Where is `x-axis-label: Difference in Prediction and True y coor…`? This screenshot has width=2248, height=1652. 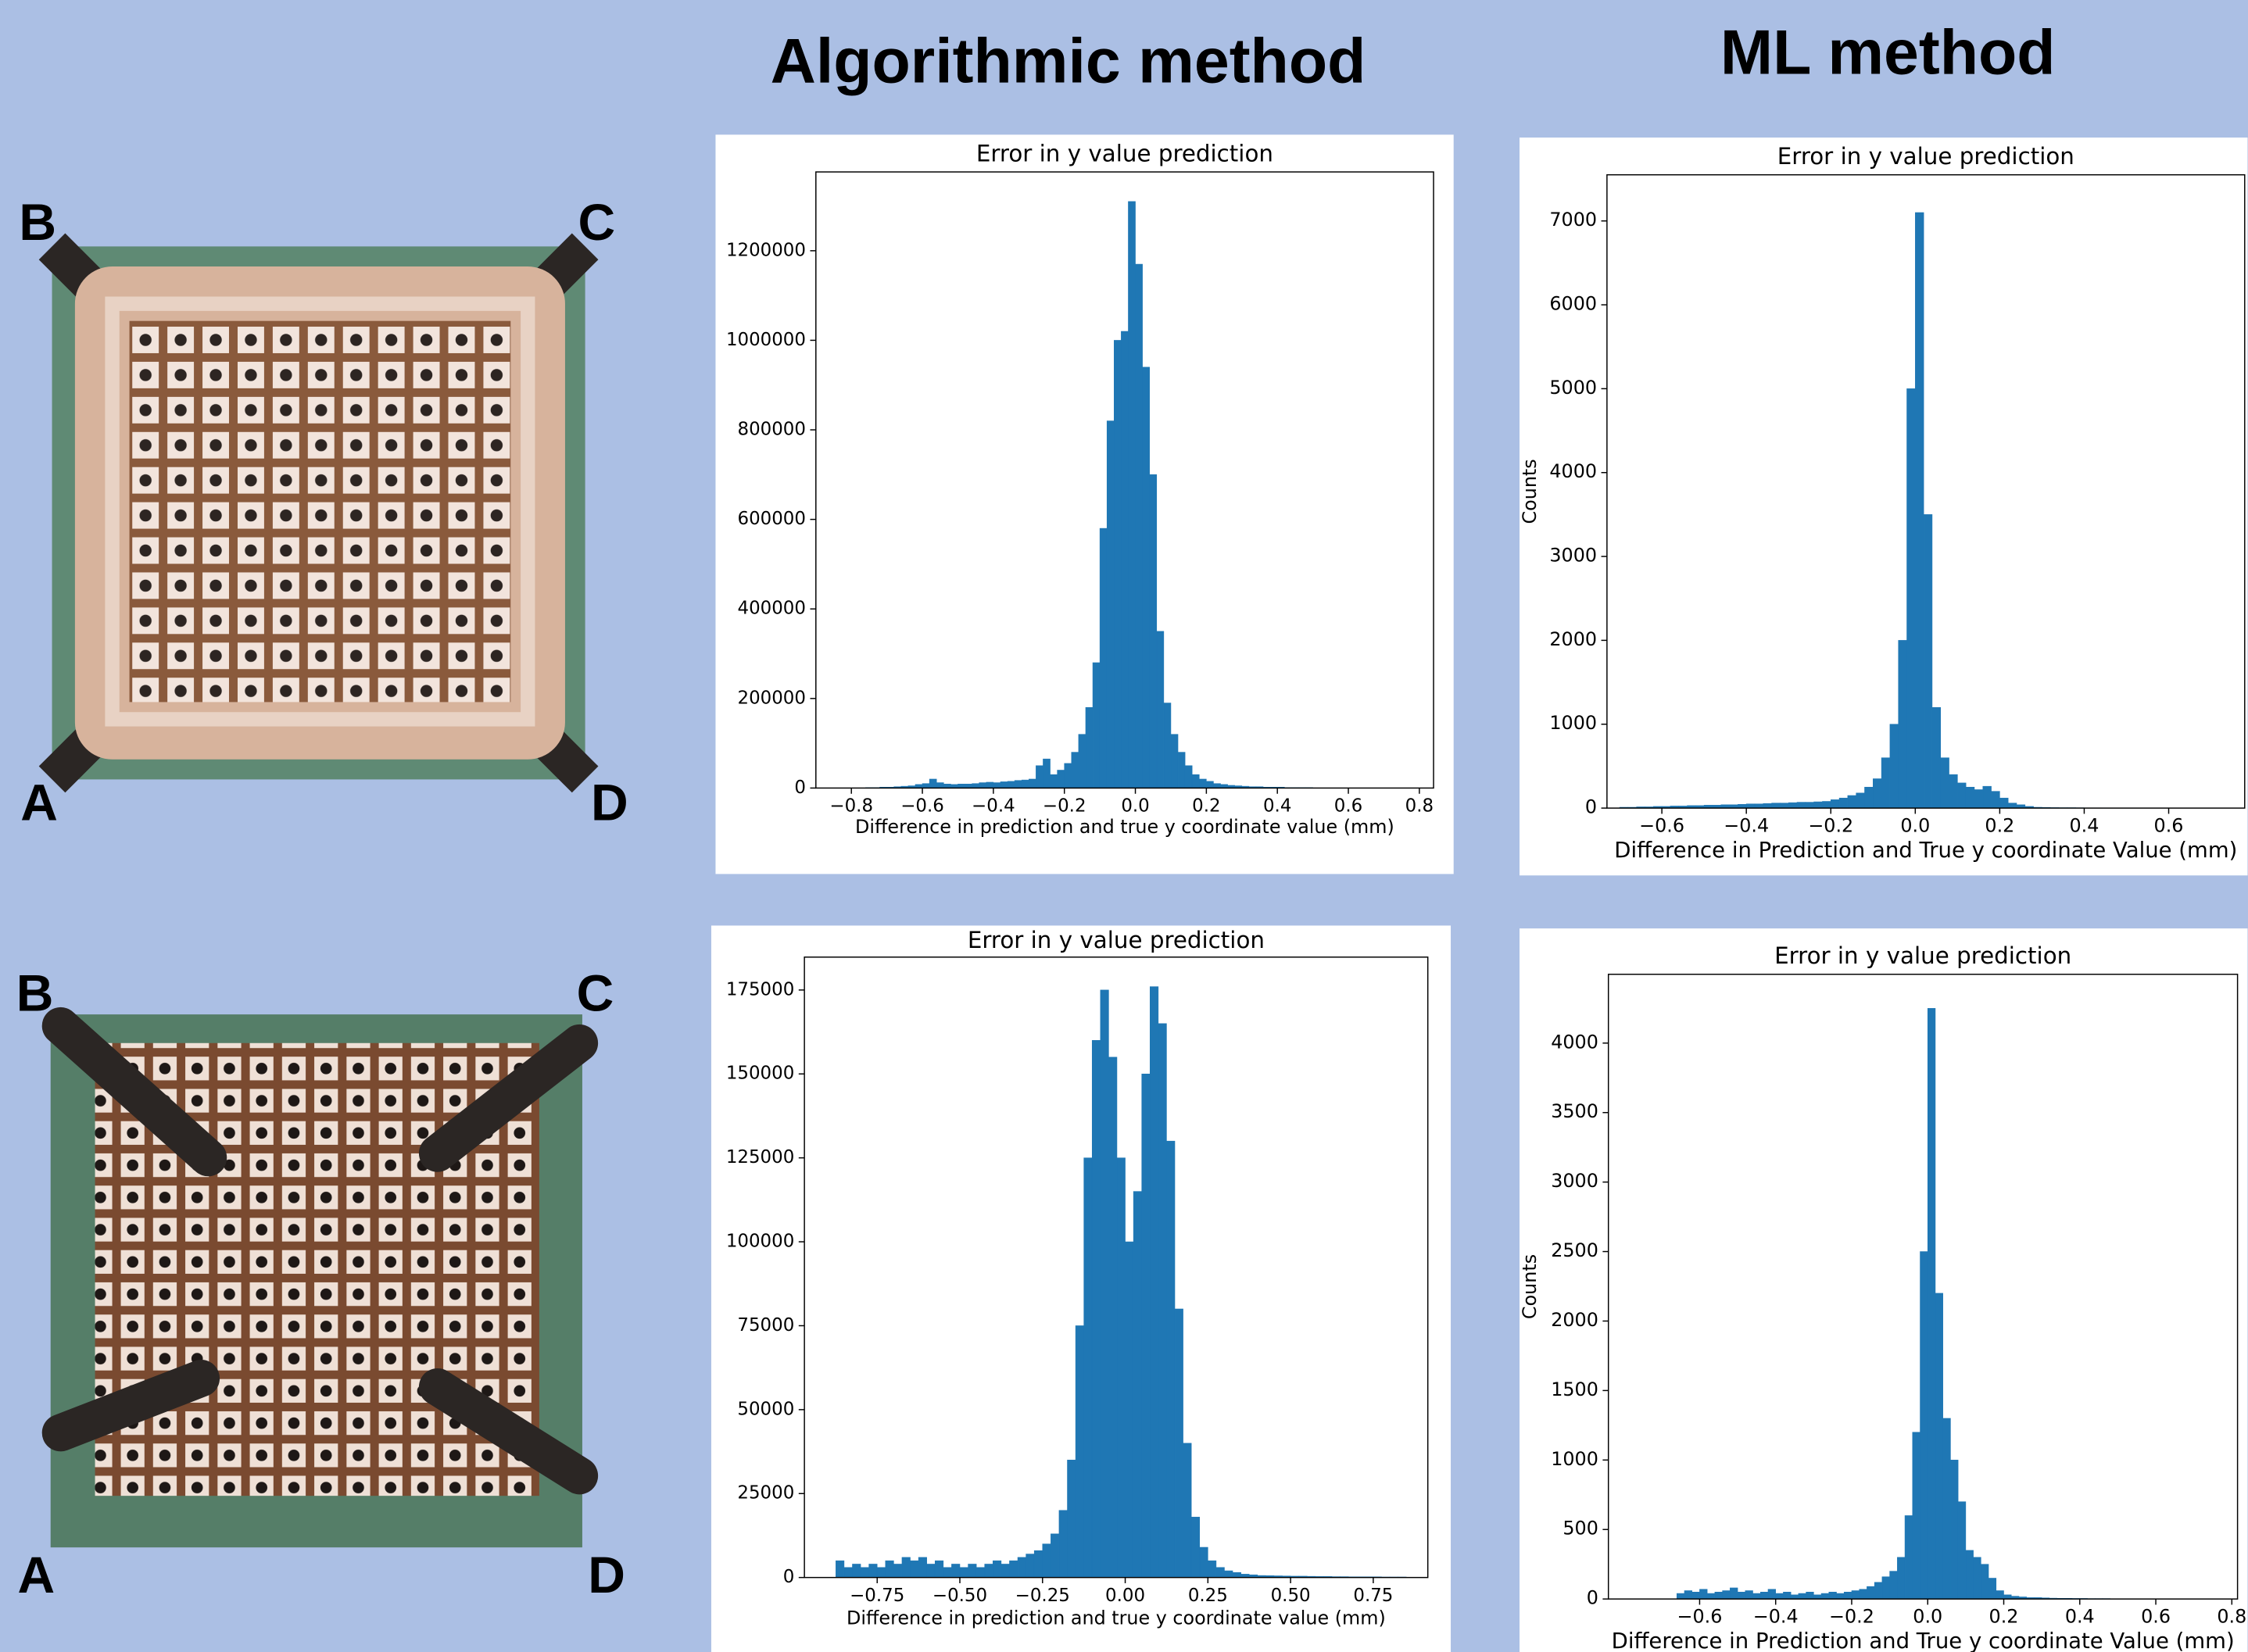 x-axis-label: Difference in Prediction and True y coor… is located at coordinates (1925, 850).